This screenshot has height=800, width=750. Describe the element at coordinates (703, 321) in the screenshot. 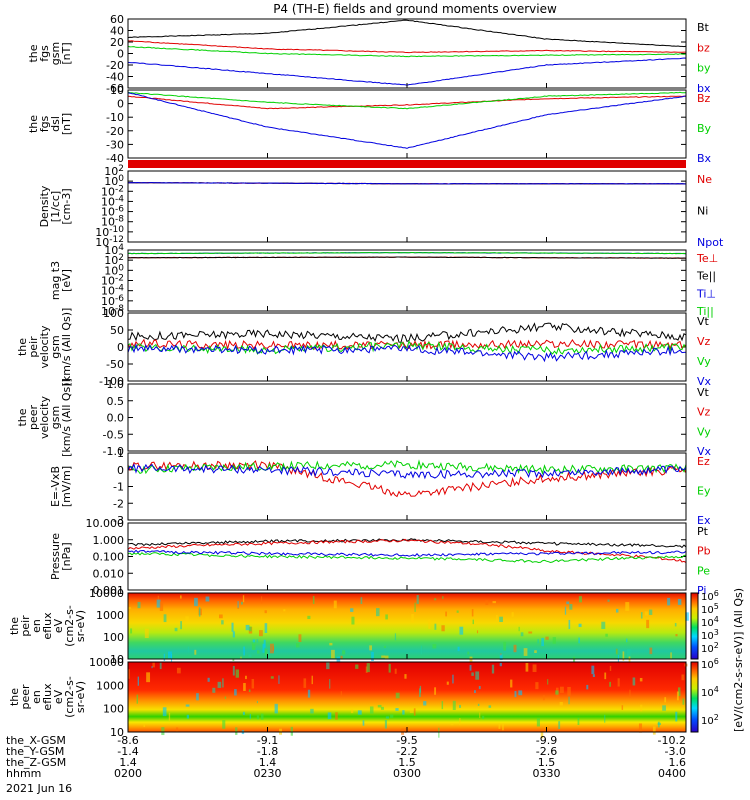

I see `legend-Vt: Vt` at that location.